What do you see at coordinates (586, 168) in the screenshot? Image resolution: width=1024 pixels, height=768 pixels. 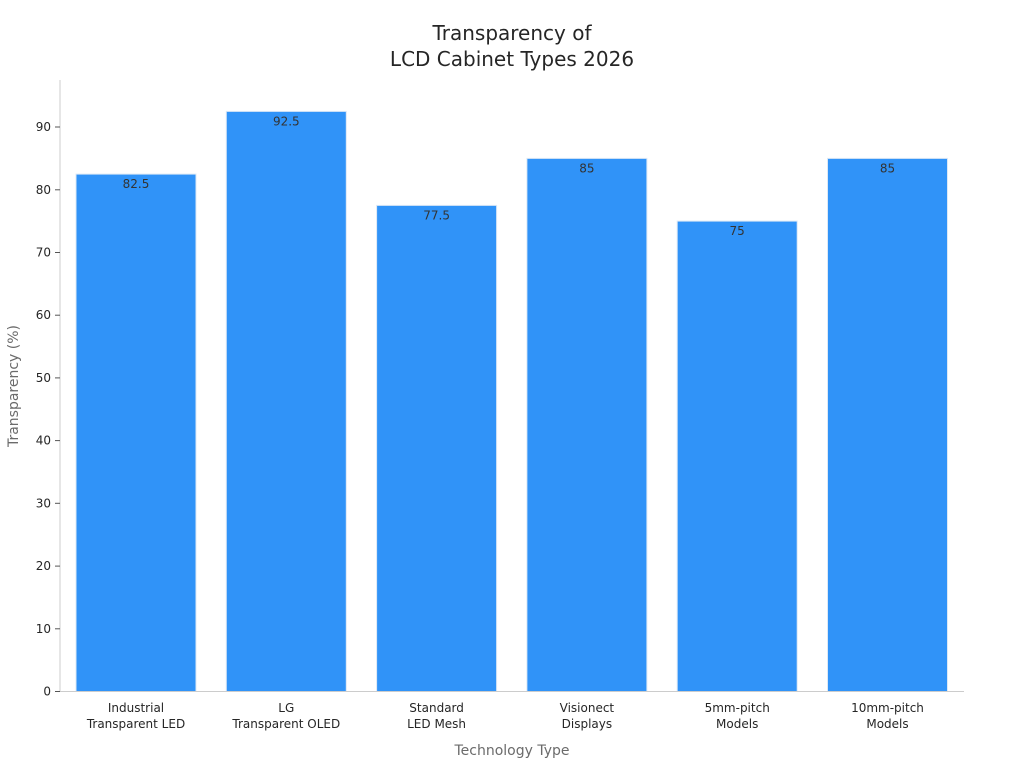 I see `data-label-3: 85` at bounding box center [586, 168].